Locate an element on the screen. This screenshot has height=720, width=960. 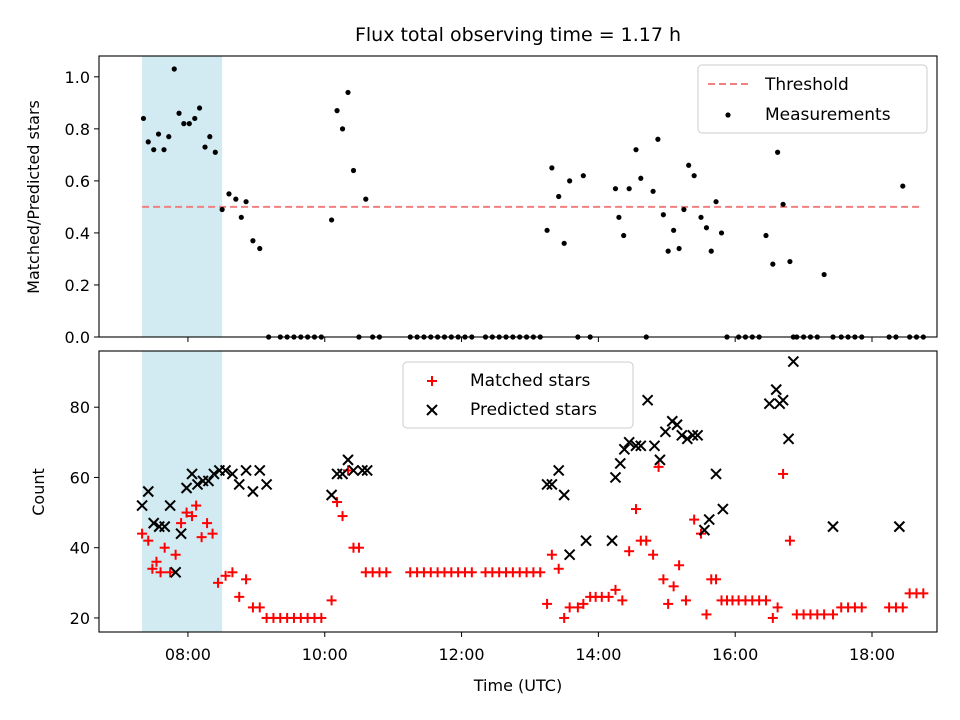
top-legend: Threshold Measurements is located at coordinates (812, 99).